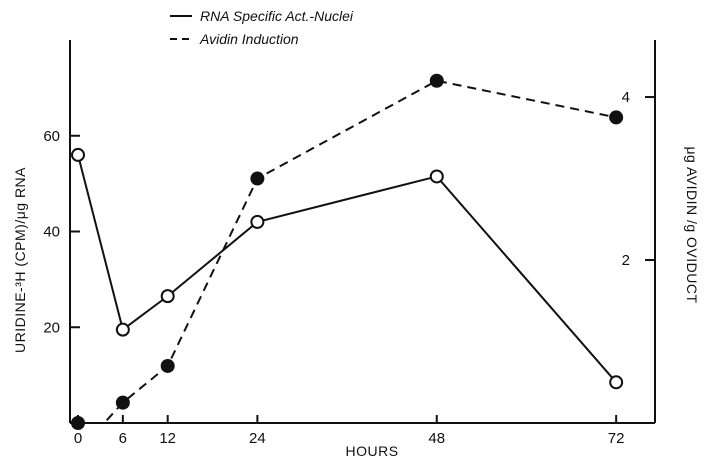 The image size is (712, 458). What do you see at coordinates (167, 438) in the screenshot?
I see `x-tick-label: 12` at bounding box center [167, 438].